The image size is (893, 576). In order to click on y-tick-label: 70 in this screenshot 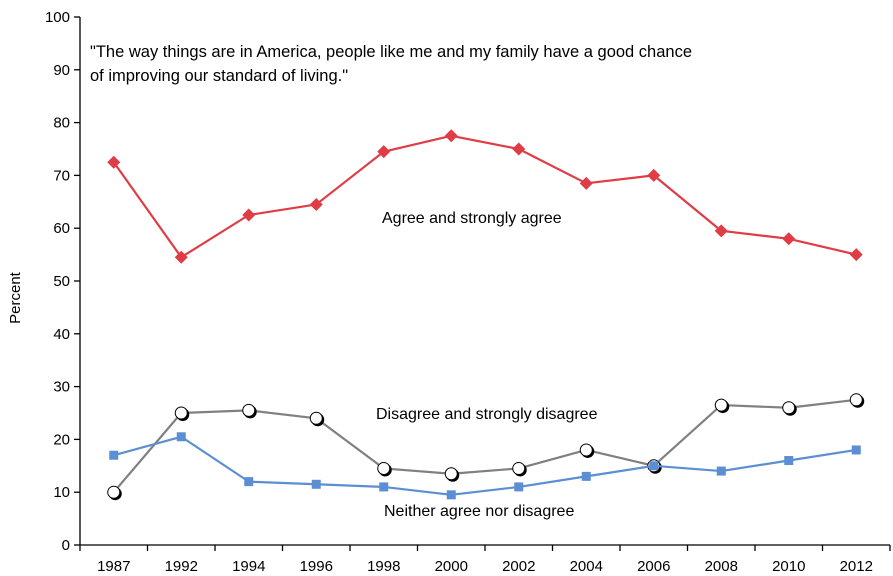, I will do `click(61, 175)`.